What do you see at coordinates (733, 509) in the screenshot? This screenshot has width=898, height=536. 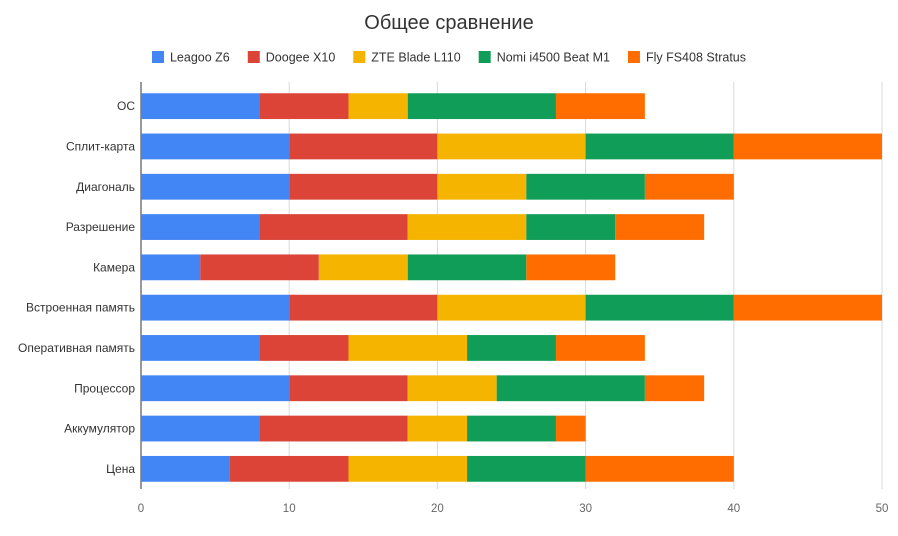 I see `x-tick-label: 40` at bounding box center [733, 509].